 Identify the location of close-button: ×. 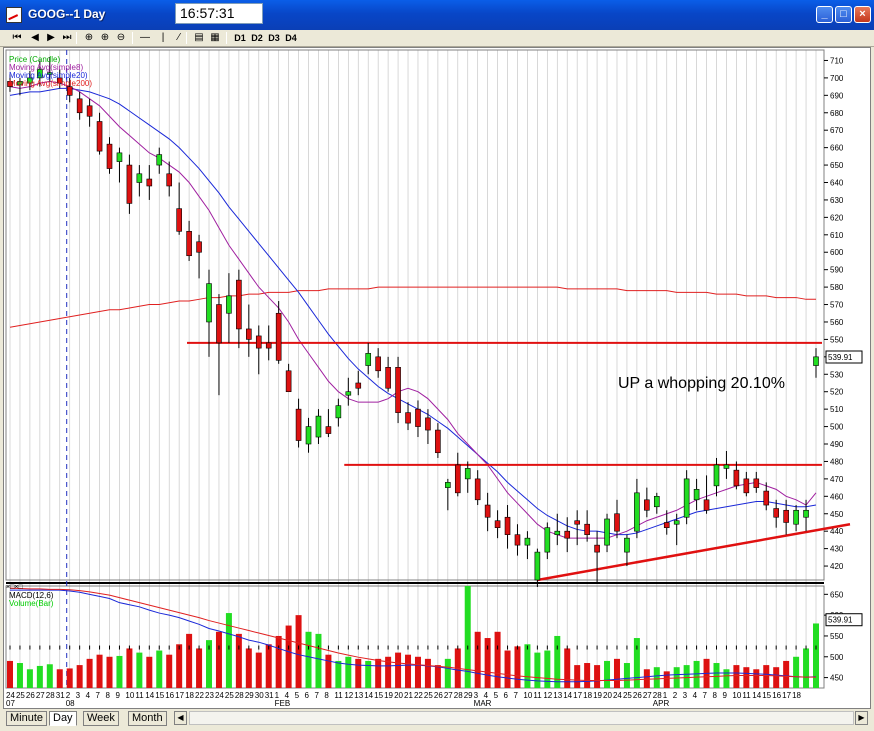
(862, 14).